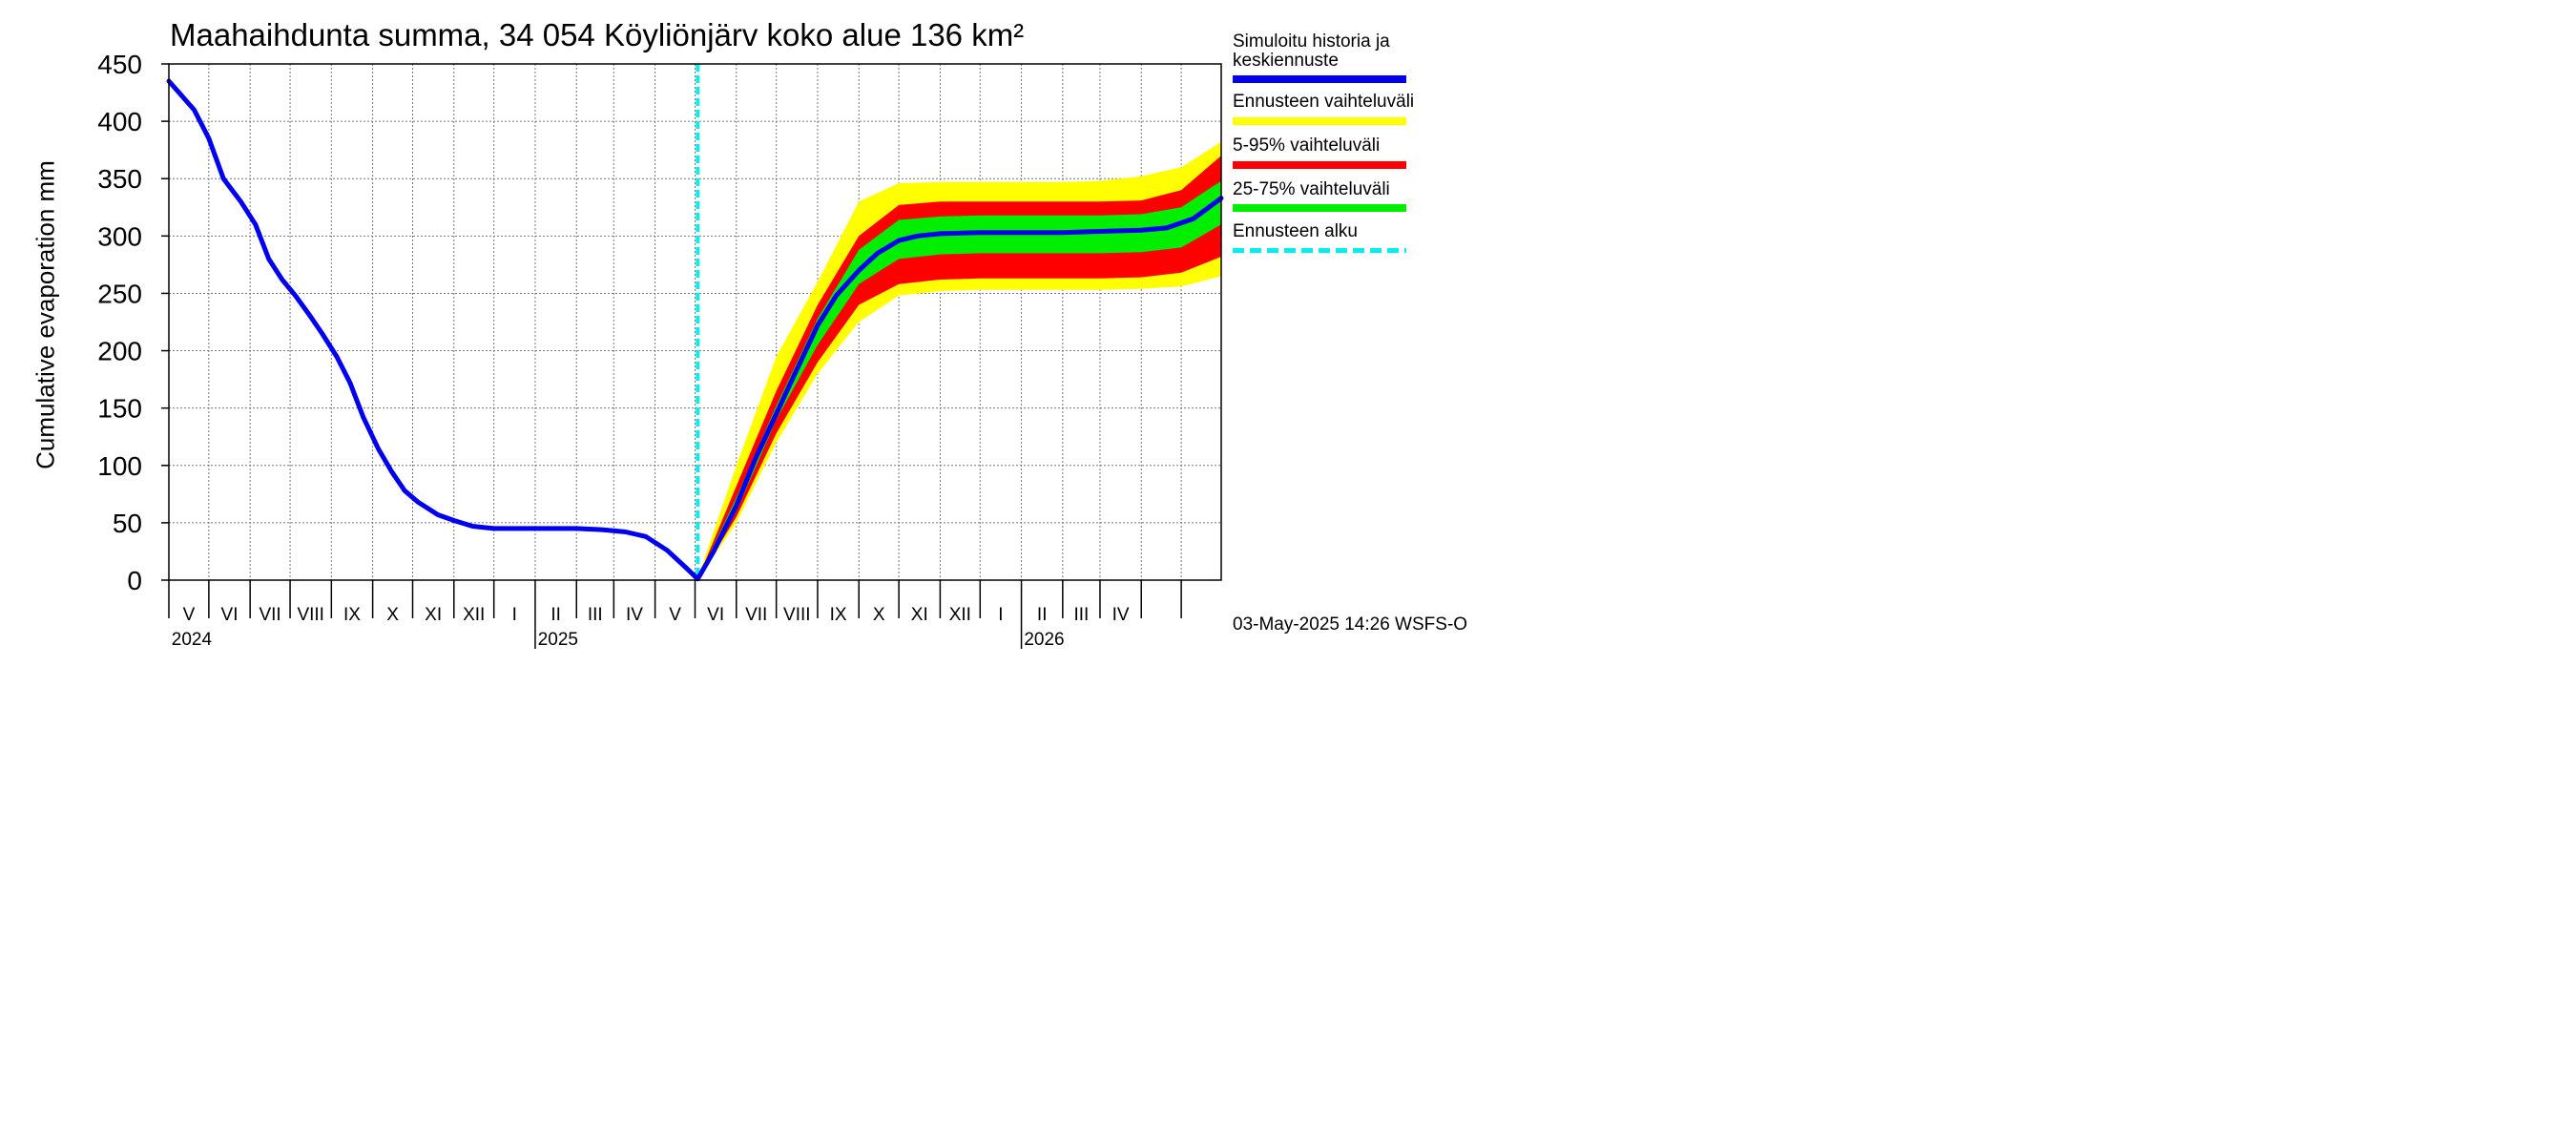 The width and height of the screenshot is (2576, 1145). What do you see at coordinates (192, 640) in the screenshot?
I see `x-year-label: 2024` at bounding box center [192, 640].